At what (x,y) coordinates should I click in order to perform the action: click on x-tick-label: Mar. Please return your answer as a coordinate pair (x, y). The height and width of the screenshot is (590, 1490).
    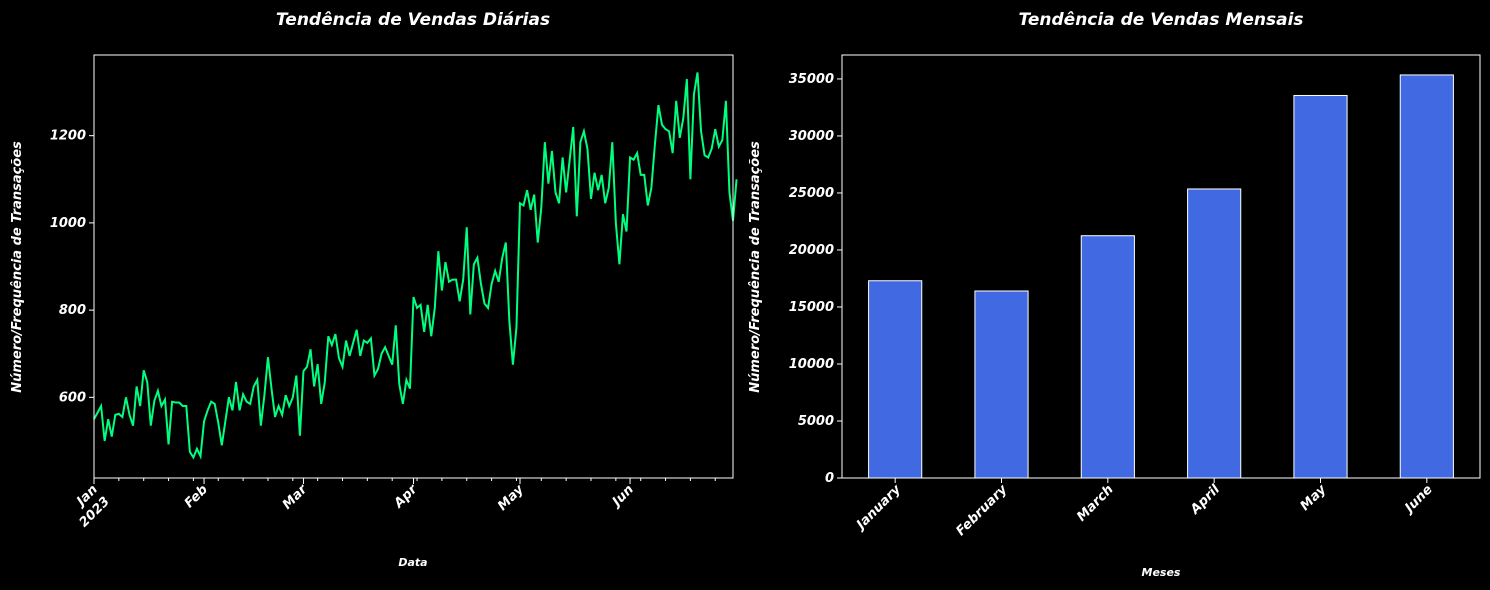
    Looking at the image, I should click on (296, 497).